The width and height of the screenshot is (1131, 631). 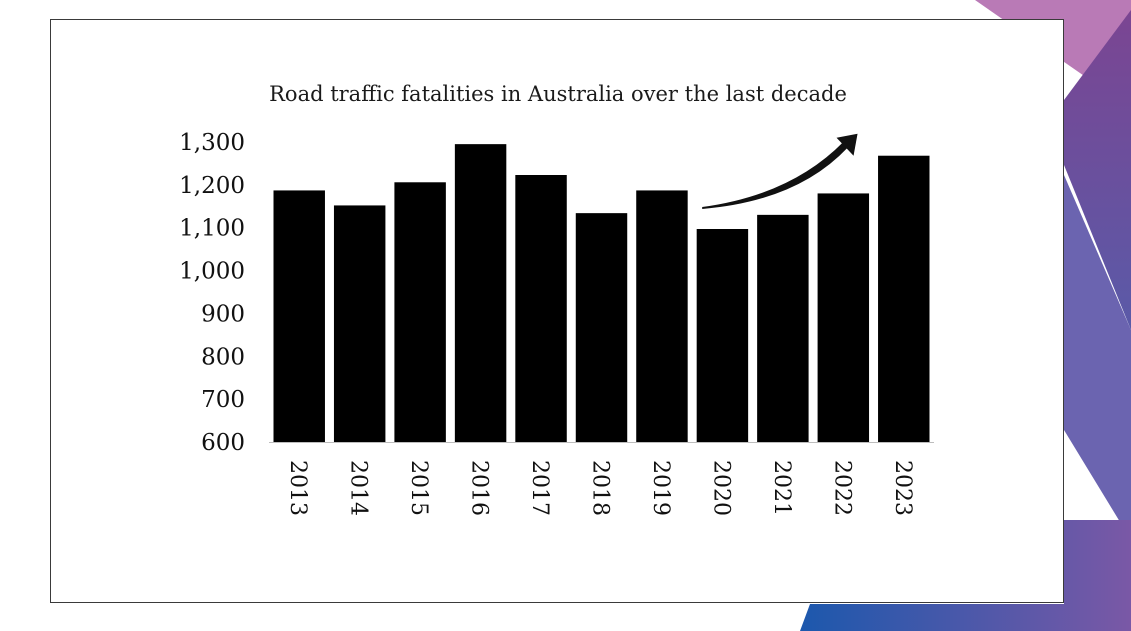 I want to click on y-tick-label-1300: 1,300, so click(x=212, y=143).